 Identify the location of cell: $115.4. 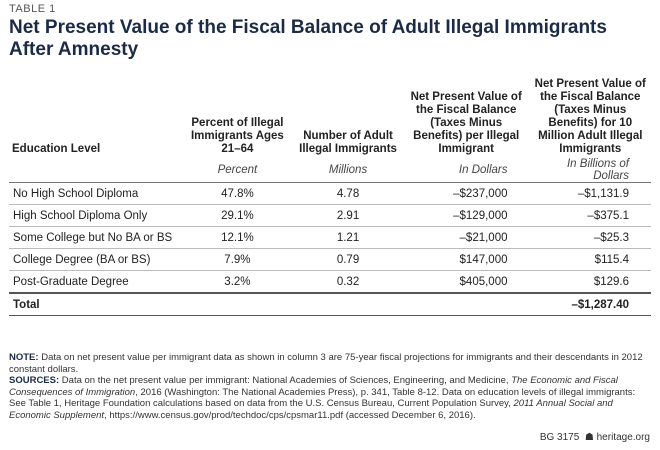
(590, 259).